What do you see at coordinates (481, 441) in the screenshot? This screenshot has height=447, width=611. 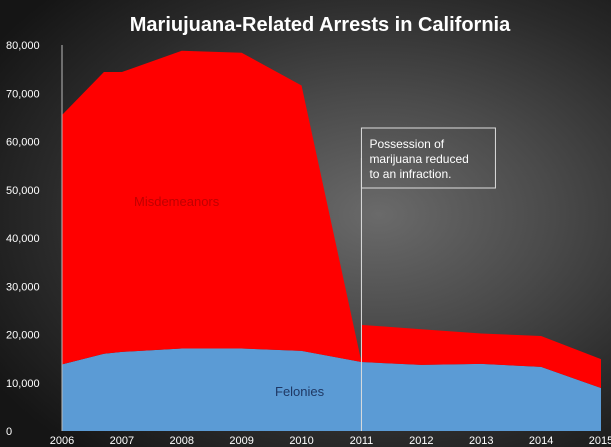 I see `x-tick-label: 2013` at bounding box center [481, 441].